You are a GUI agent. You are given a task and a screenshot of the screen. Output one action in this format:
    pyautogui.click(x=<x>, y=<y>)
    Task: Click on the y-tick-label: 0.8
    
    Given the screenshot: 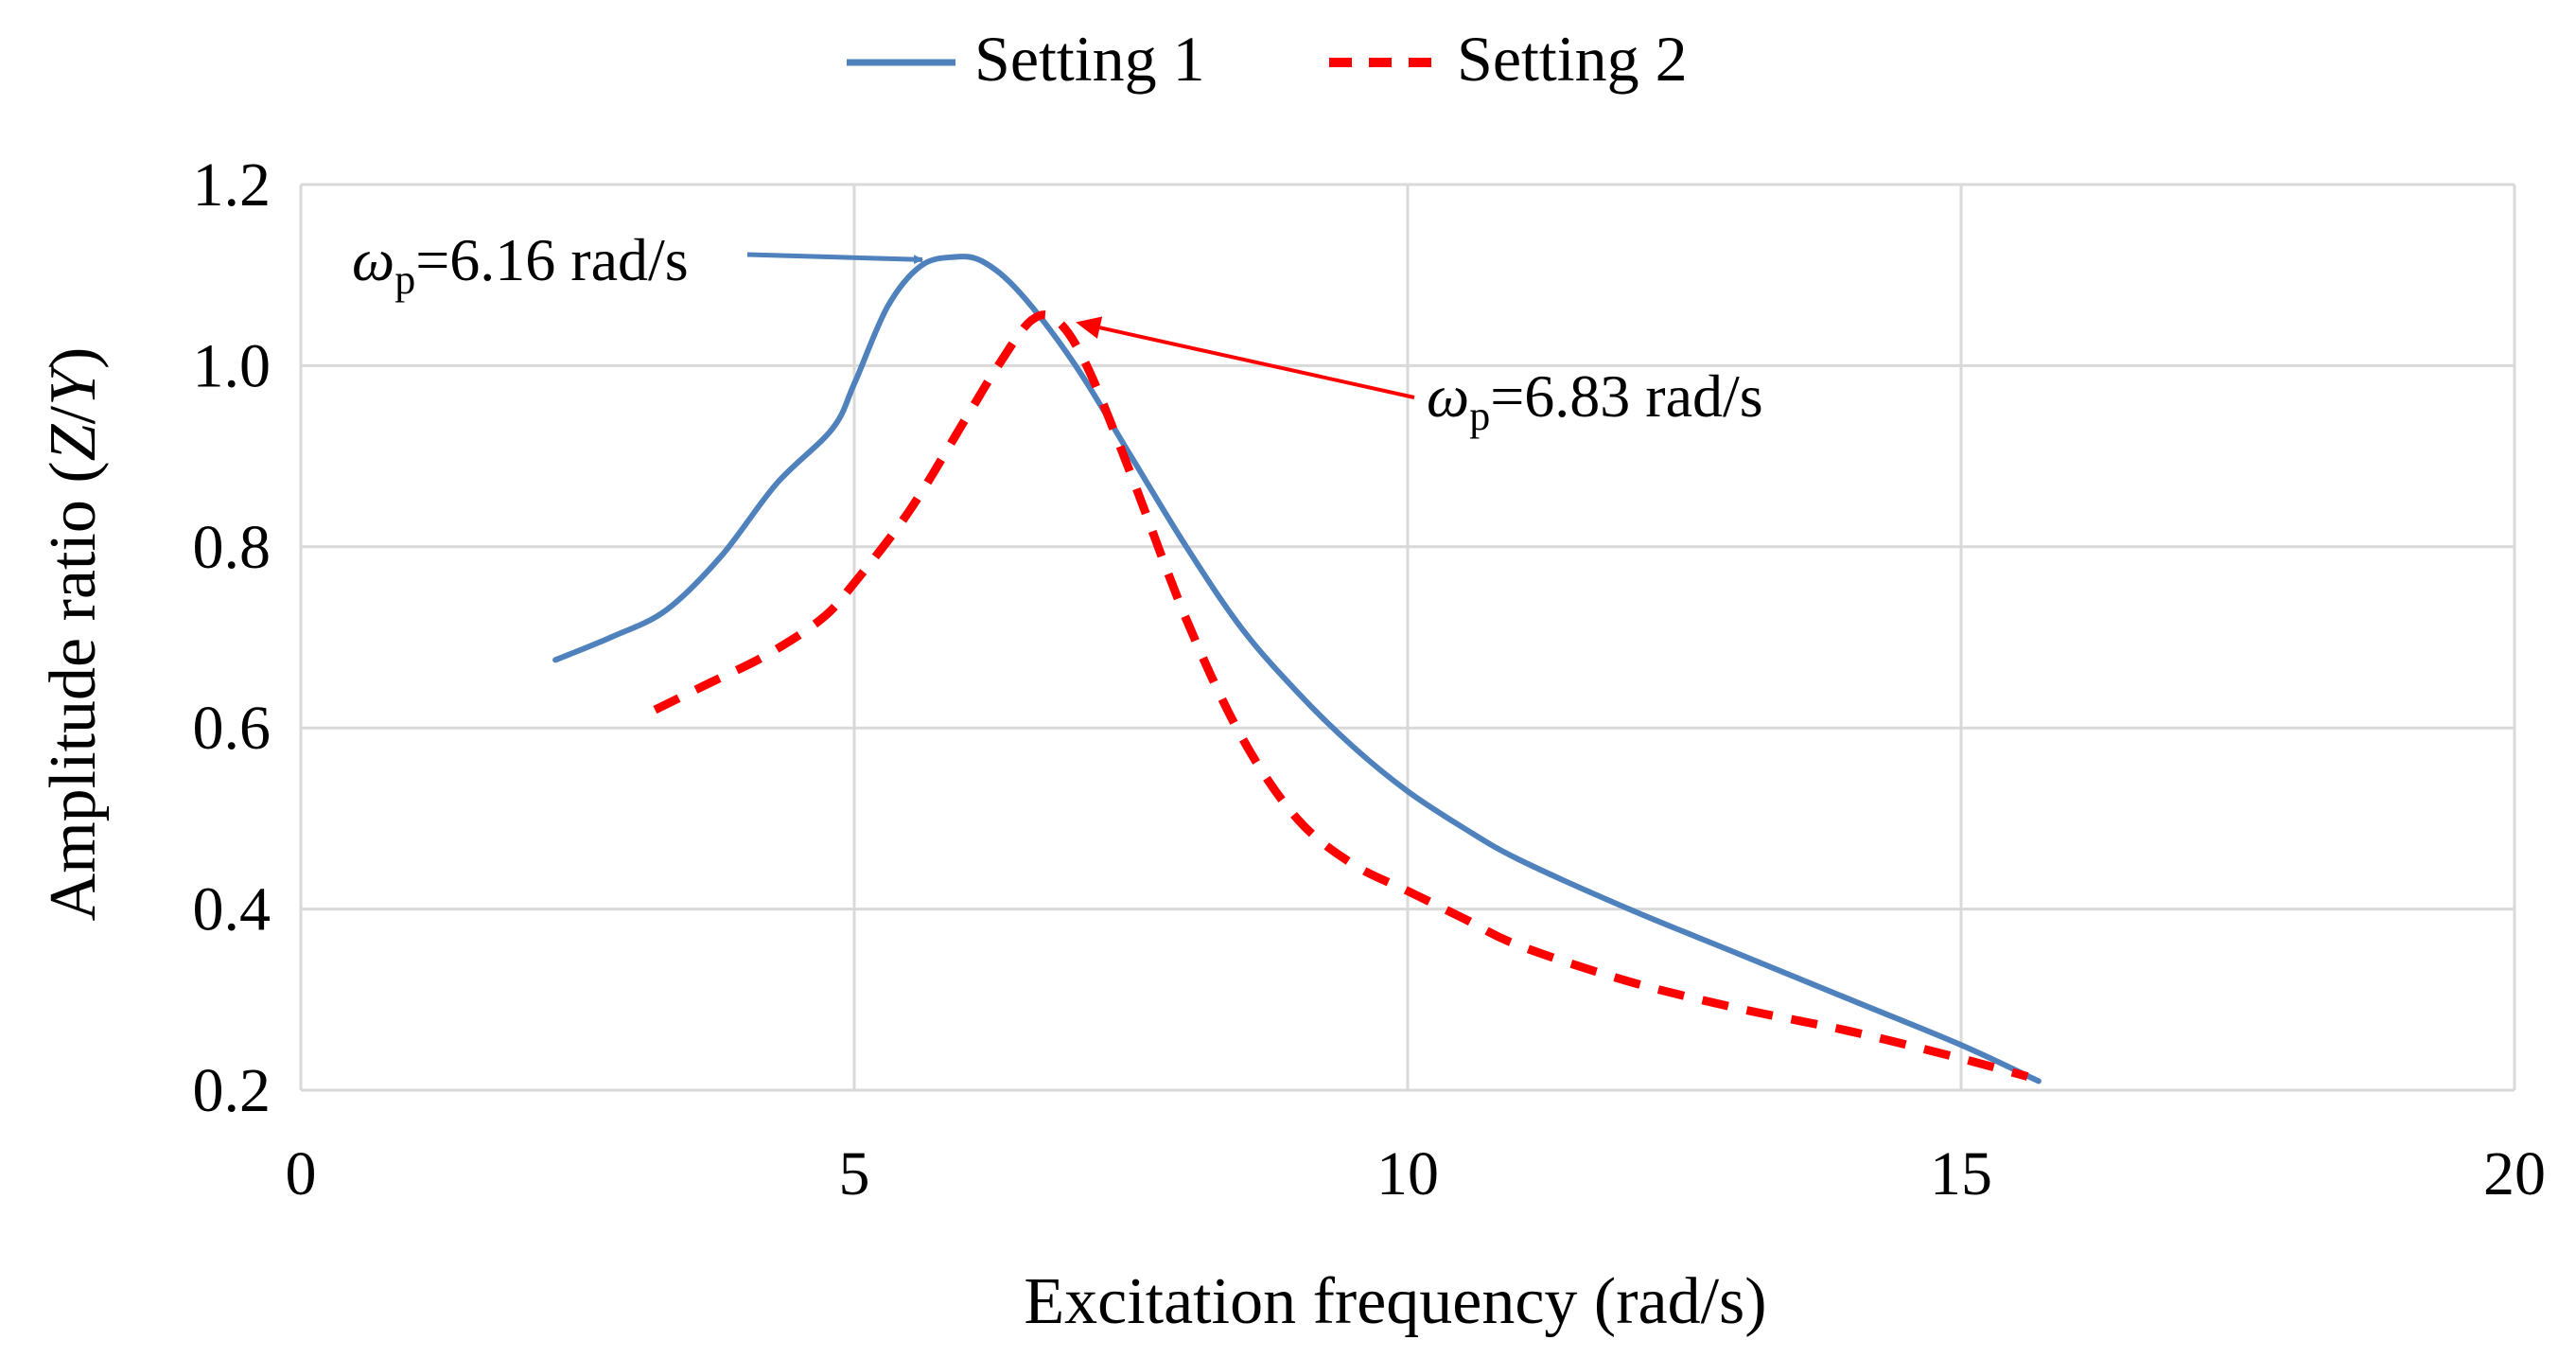 What is the action you would take?
    pyautogui.click(x=233, y=547)
    